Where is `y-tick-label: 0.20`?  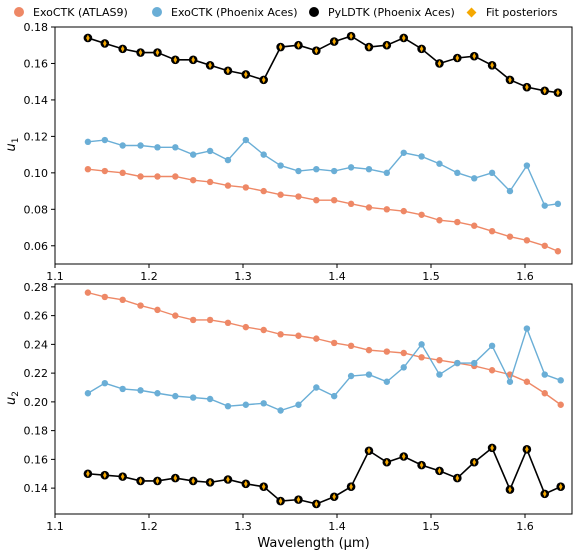
y-tick-label: 0.20 is located at coordinates (36, 402).